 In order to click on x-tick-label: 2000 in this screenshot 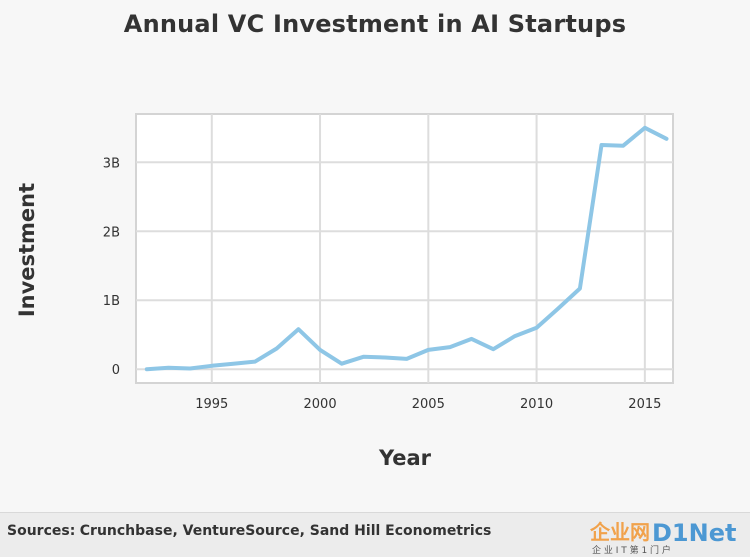, I will do `click(320, 404)`.